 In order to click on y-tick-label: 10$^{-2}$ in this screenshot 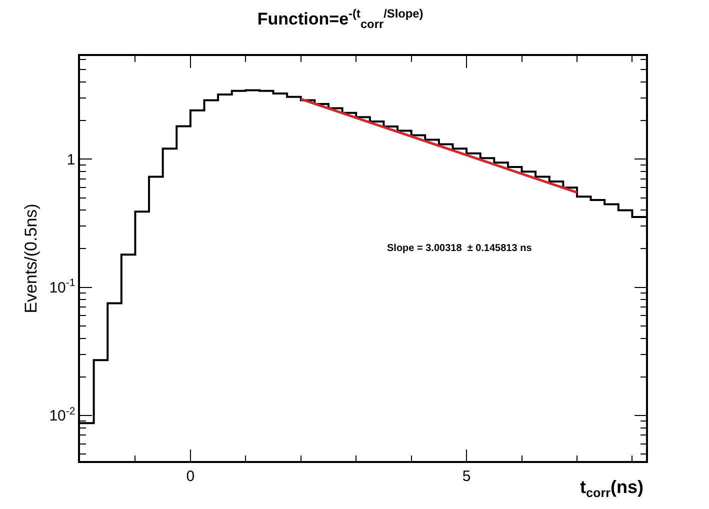, I will do `click(62, 415)`.